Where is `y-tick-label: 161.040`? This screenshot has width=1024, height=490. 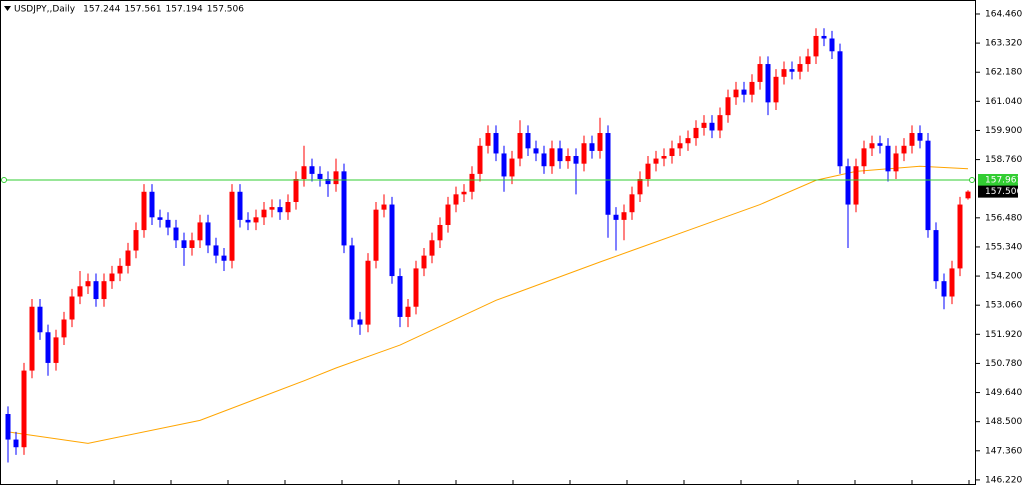
y-tick-label: 161.040 is located at coordinates (1003, 102).